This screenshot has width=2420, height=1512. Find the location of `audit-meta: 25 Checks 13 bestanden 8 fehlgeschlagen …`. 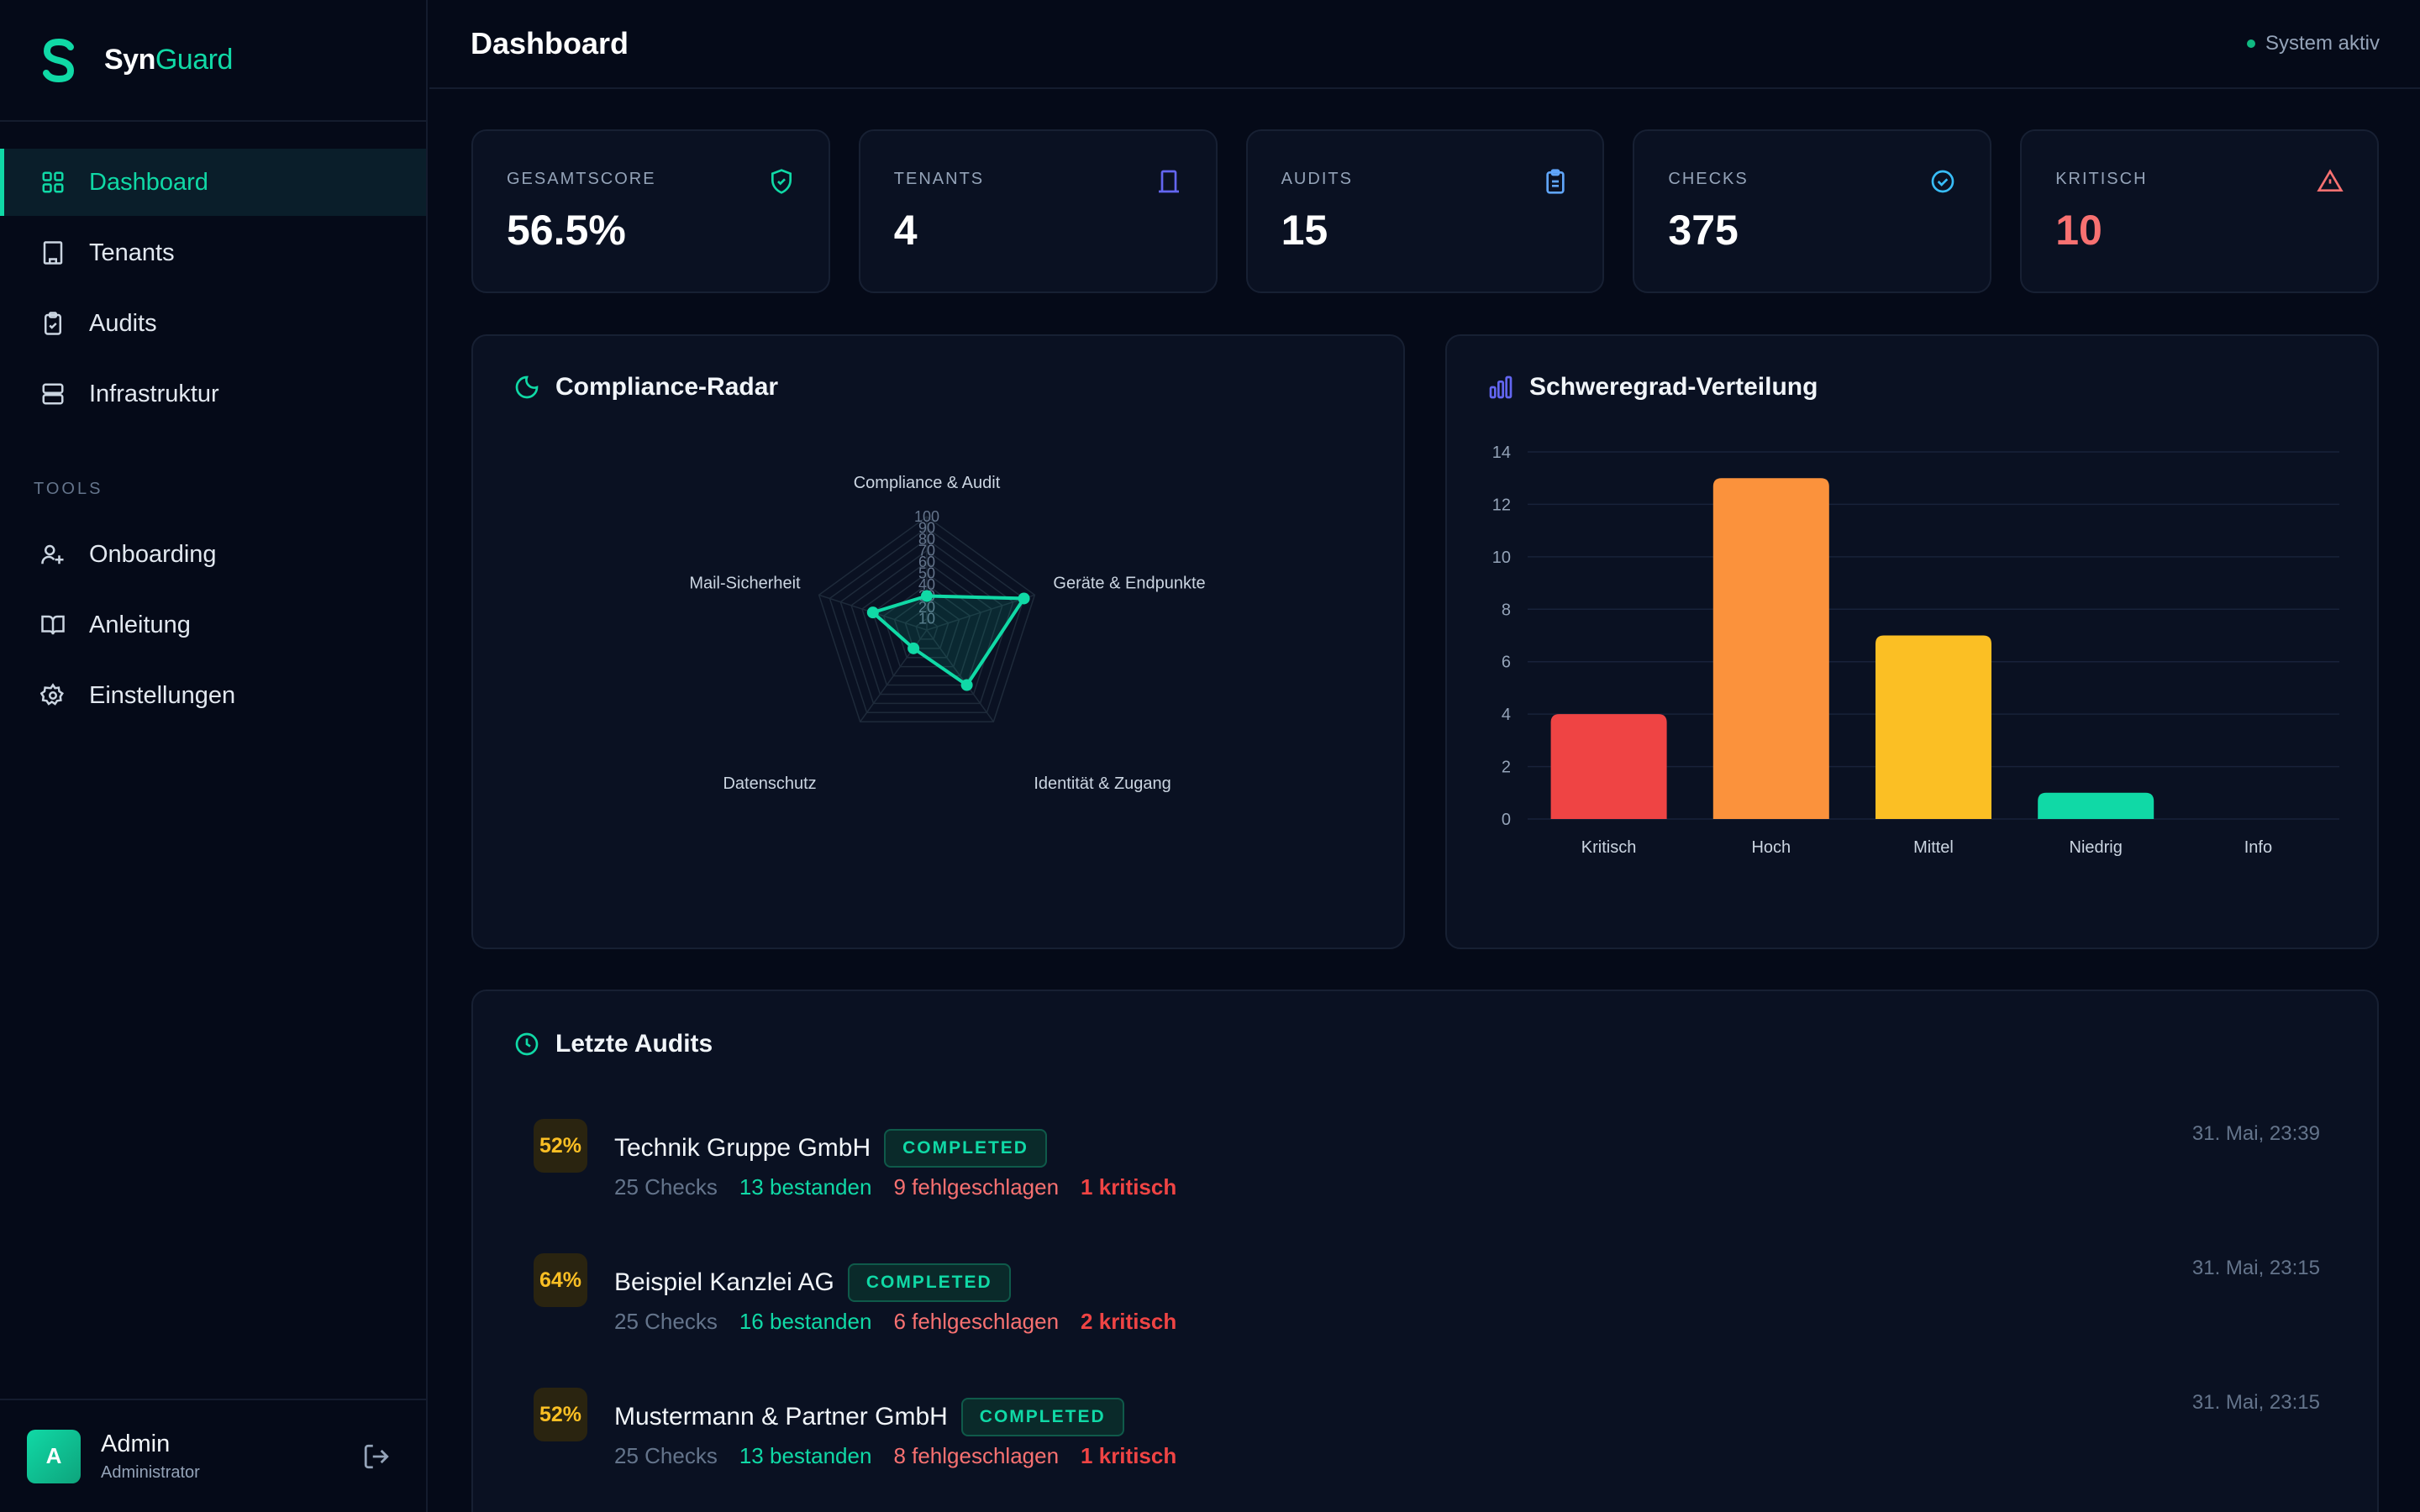

audit-meta: 25 Checks 13 bestanden 8 fehlgeschlagen … is located at coordinates (895, 1456).